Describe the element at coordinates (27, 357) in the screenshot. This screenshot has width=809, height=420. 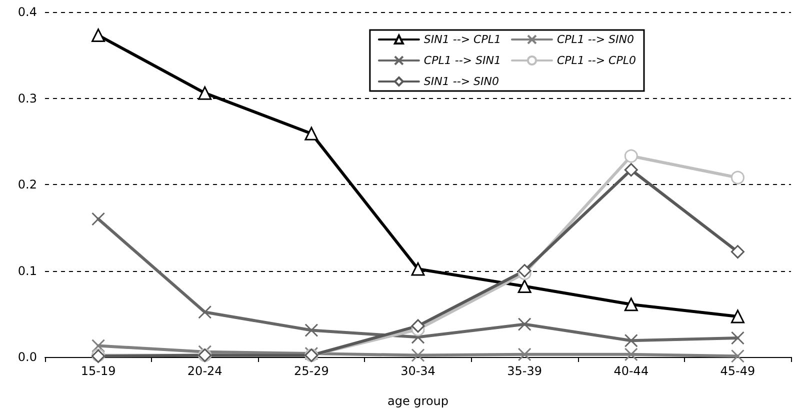
I see `y-tick-label: 0.0` at that location.